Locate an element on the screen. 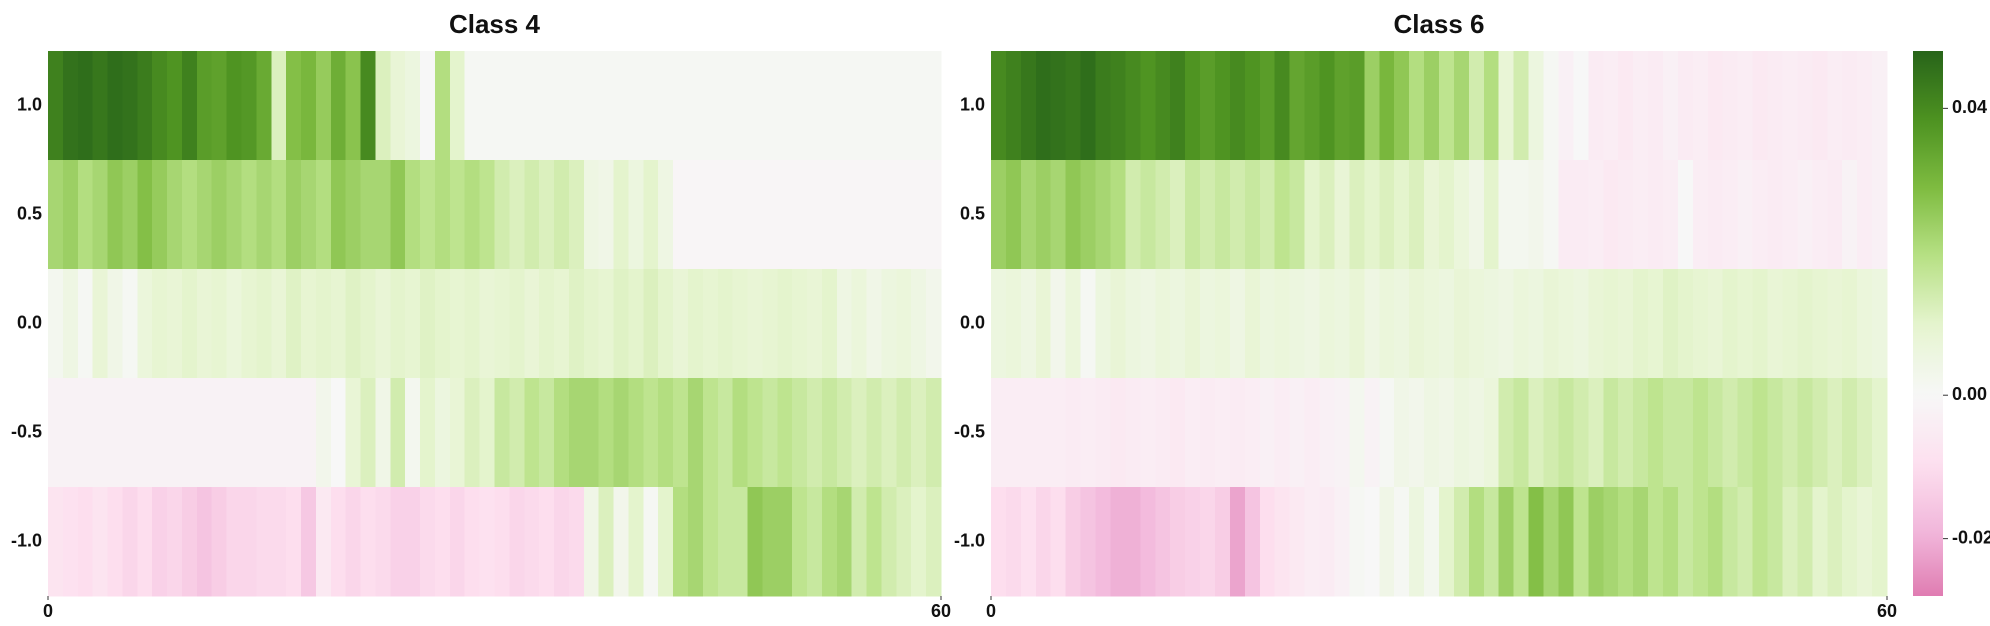 This screenshot has width=1990, height=626. y-tick-label: -0.5 is located at coordinates (969, 431).